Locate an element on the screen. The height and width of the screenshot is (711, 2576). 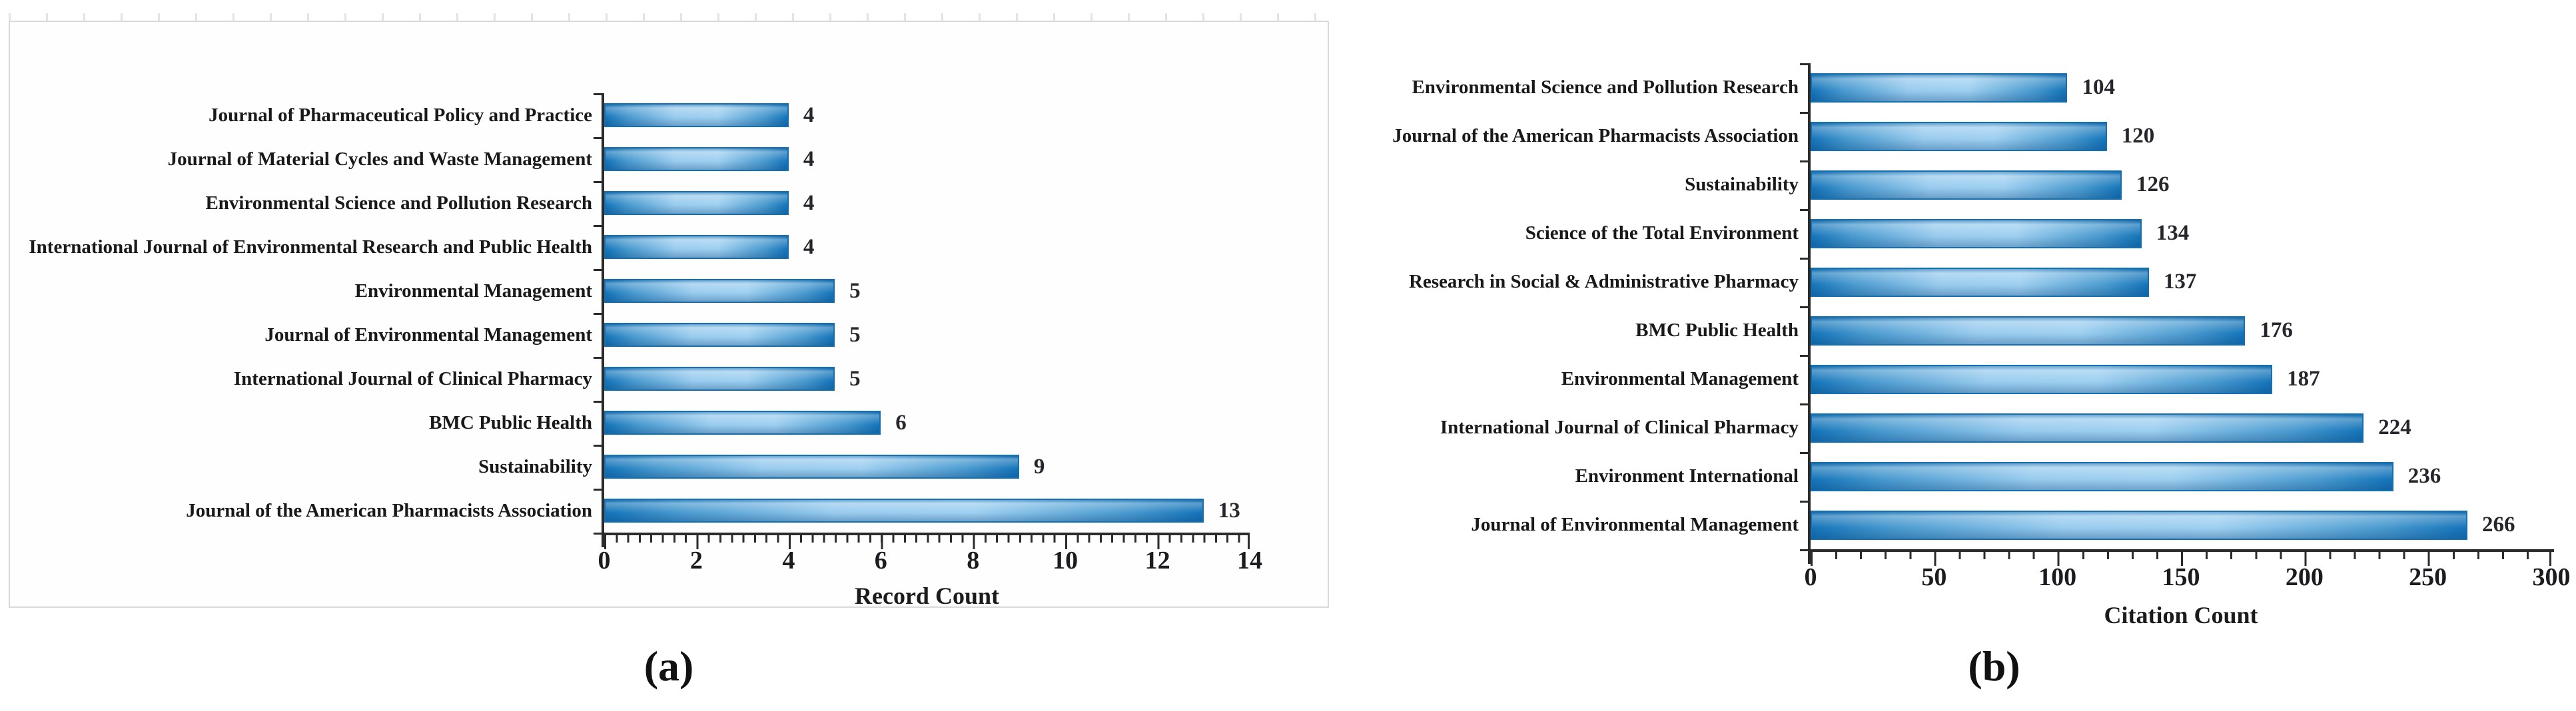
value-label: 120 is located at coordinates (2138, 136).